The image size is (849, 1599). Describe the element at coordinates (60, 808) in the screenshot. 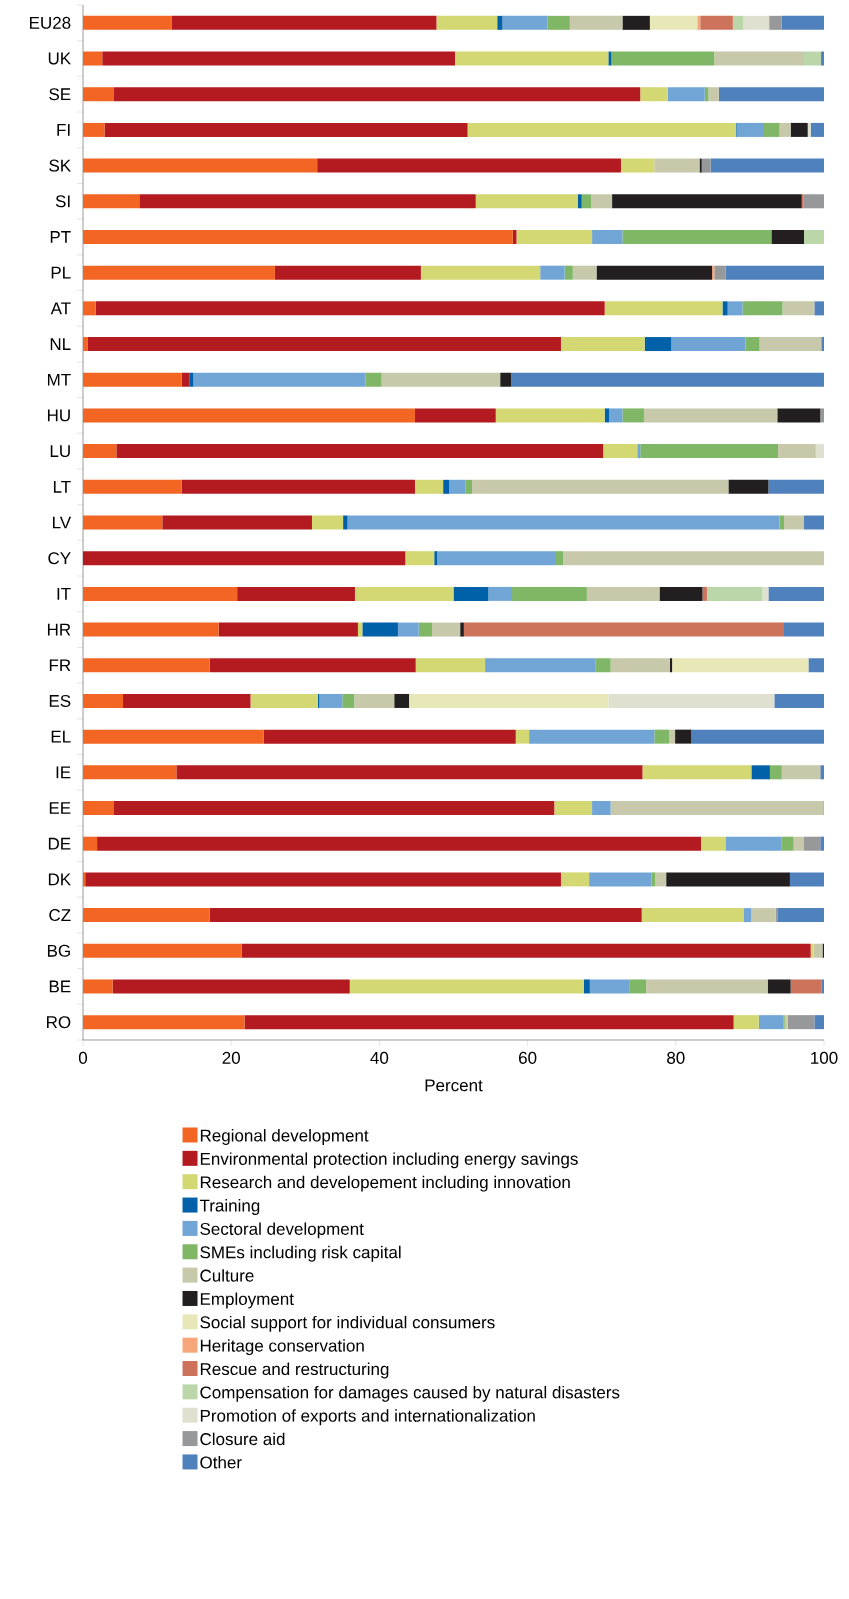

I see `y-tick-label: EE` at that location.